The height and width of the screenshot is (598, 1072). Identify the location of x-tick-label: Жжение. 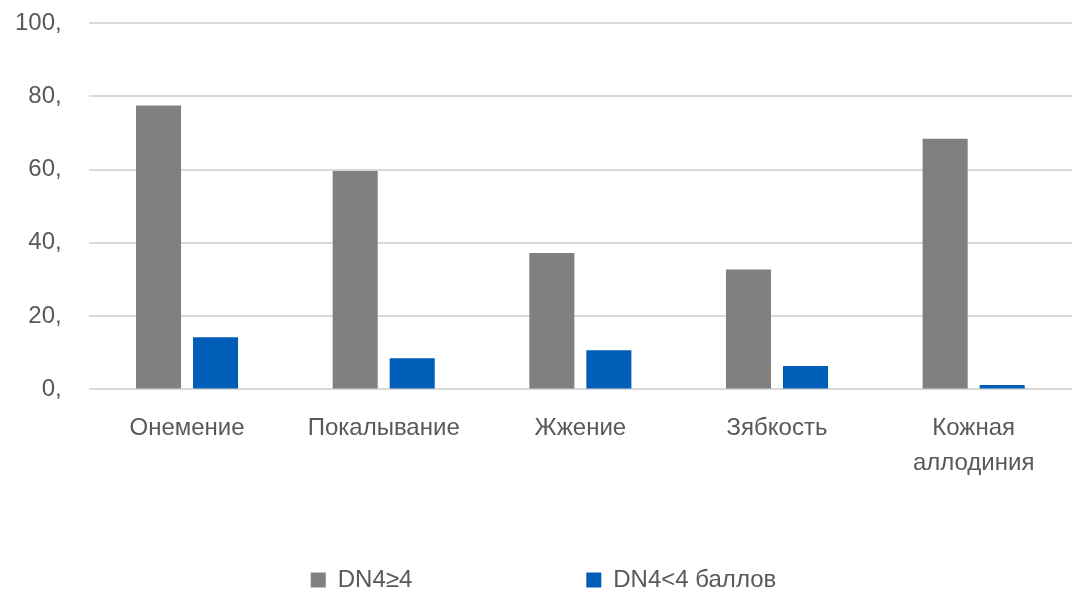
(580, 427).